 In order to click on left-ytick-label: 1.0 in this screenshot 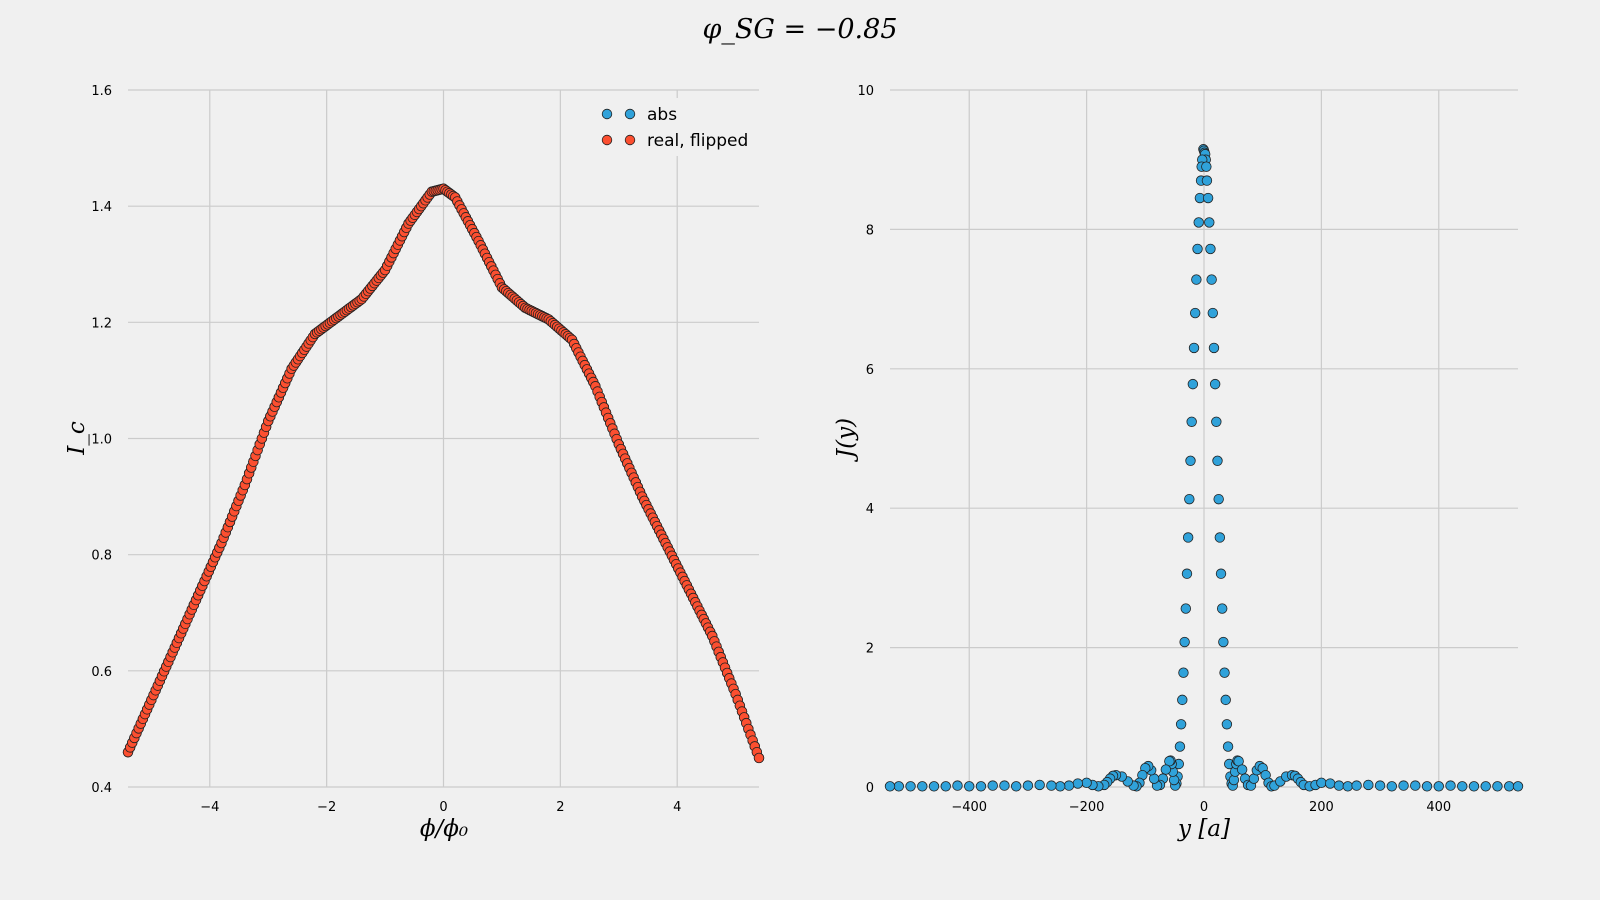, I will do `click(101, 440)`.